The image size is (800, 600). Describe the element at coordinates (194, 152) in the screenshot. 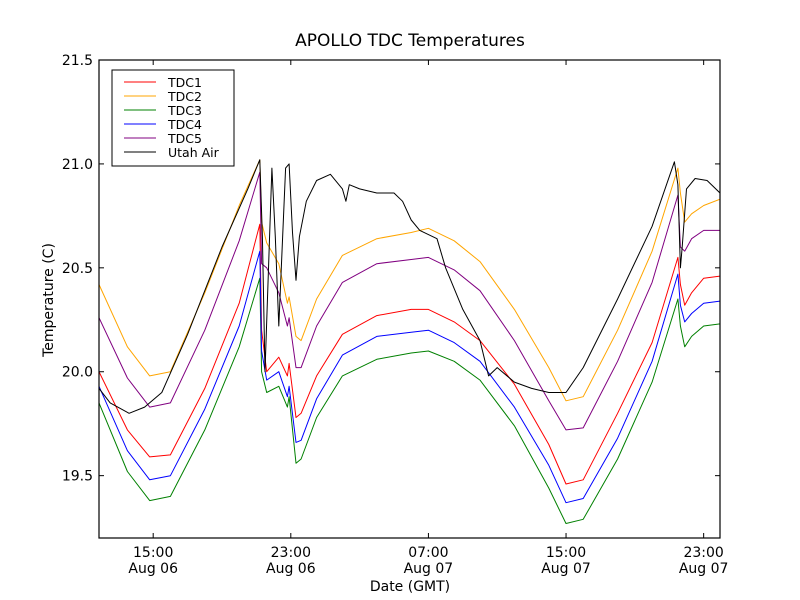

I see `legend-label: Utah Air` at that location.